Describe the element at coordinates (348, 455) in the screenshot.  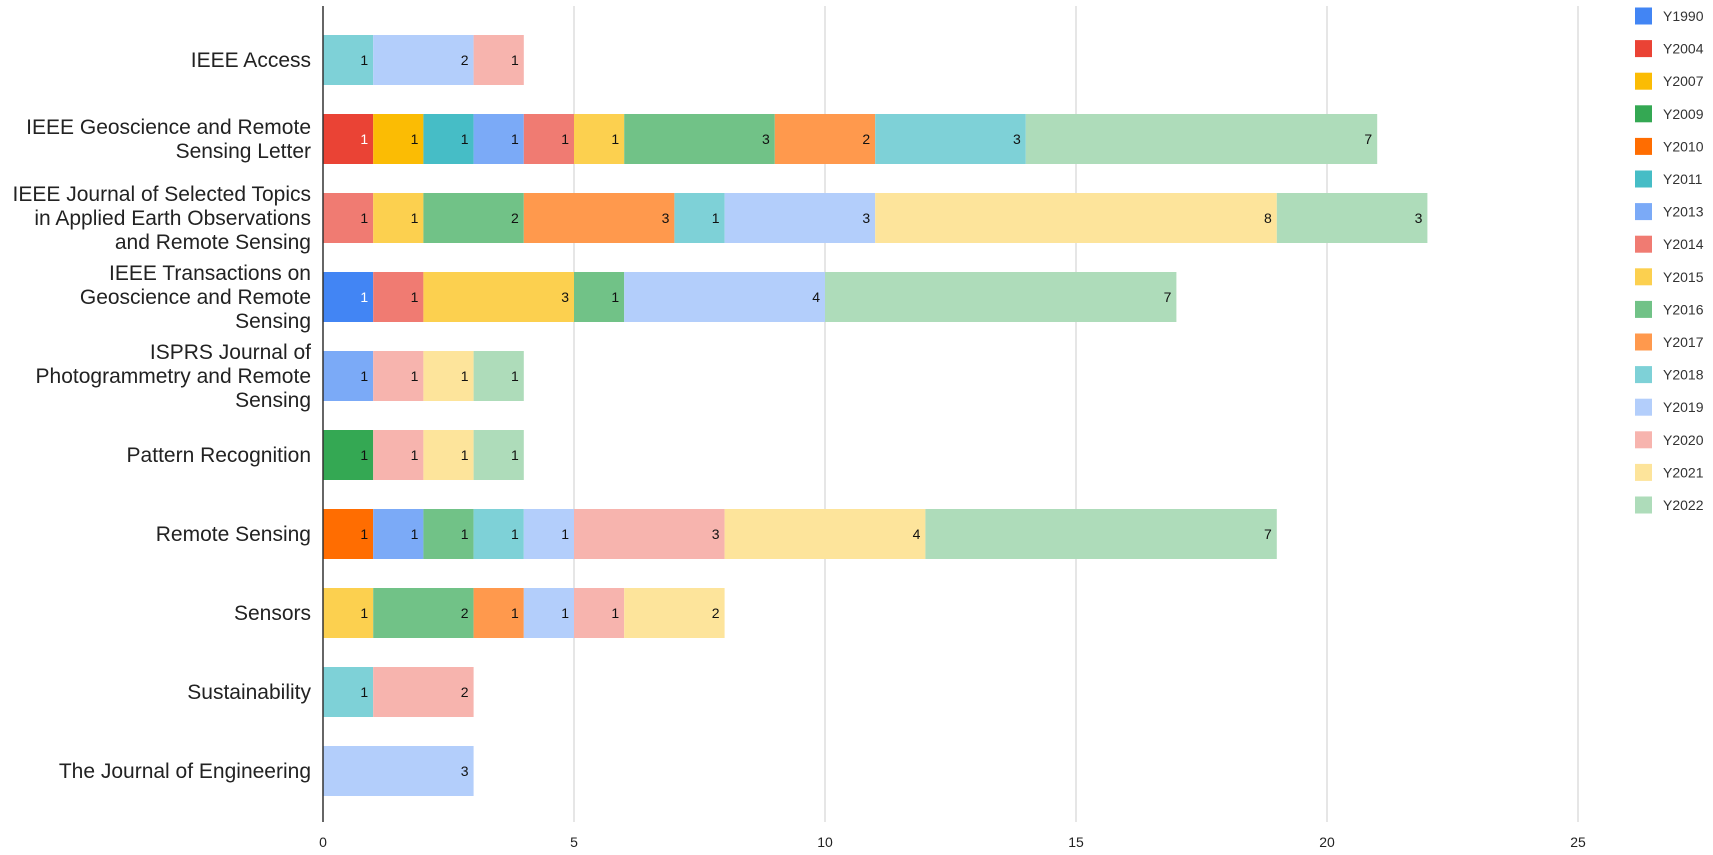
I see `bar-segment-y2009` at that location.